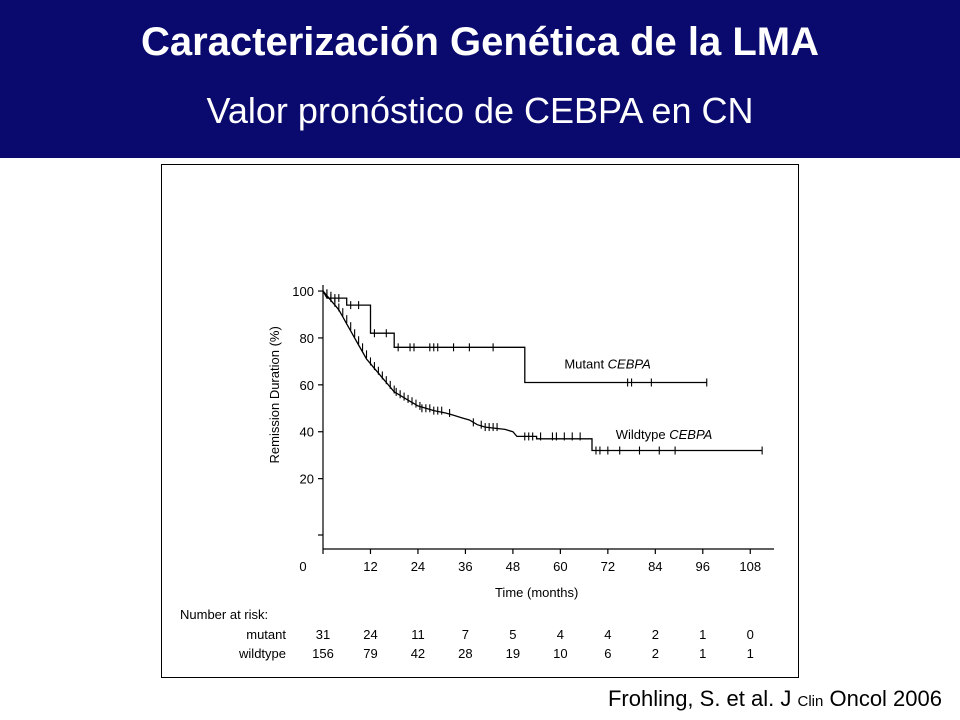 The width and height of the screenshot is (960, 720). What do you see at coordinates (699, 698) in the screenshot?
I see `citation-authors: Frohling, S. et al. J` at bounding box center [699, 698].